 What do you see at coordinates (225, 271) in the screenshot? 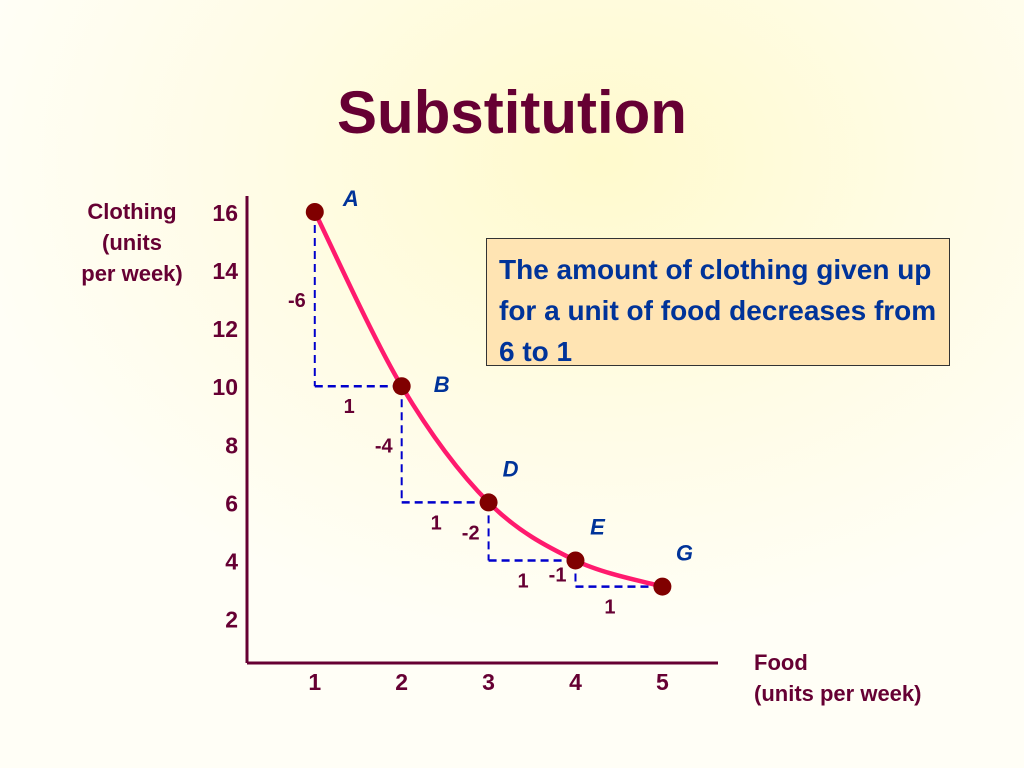
I see `y-tick-label: 14` at bounding box center [225, 271].